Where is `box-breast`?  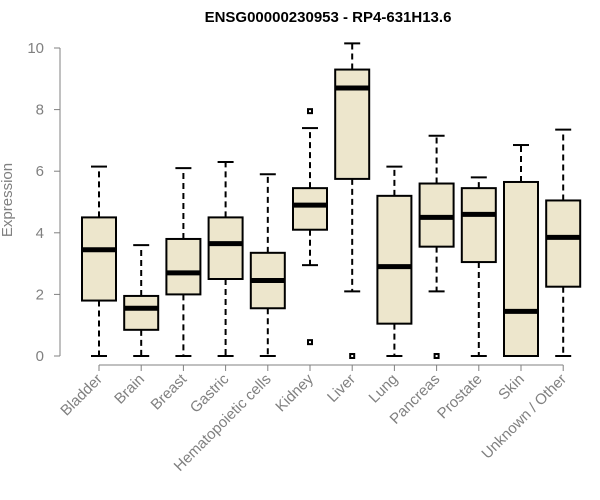
box-breast is located at coordinates (183, 262).